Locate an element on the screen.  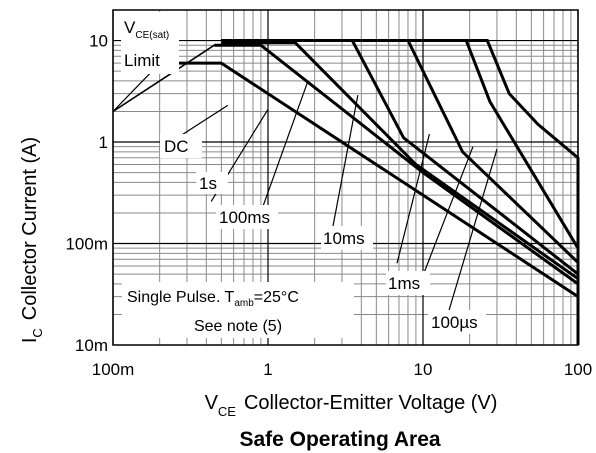
label-100ms: 100ms is located at coordinates (244, 217).